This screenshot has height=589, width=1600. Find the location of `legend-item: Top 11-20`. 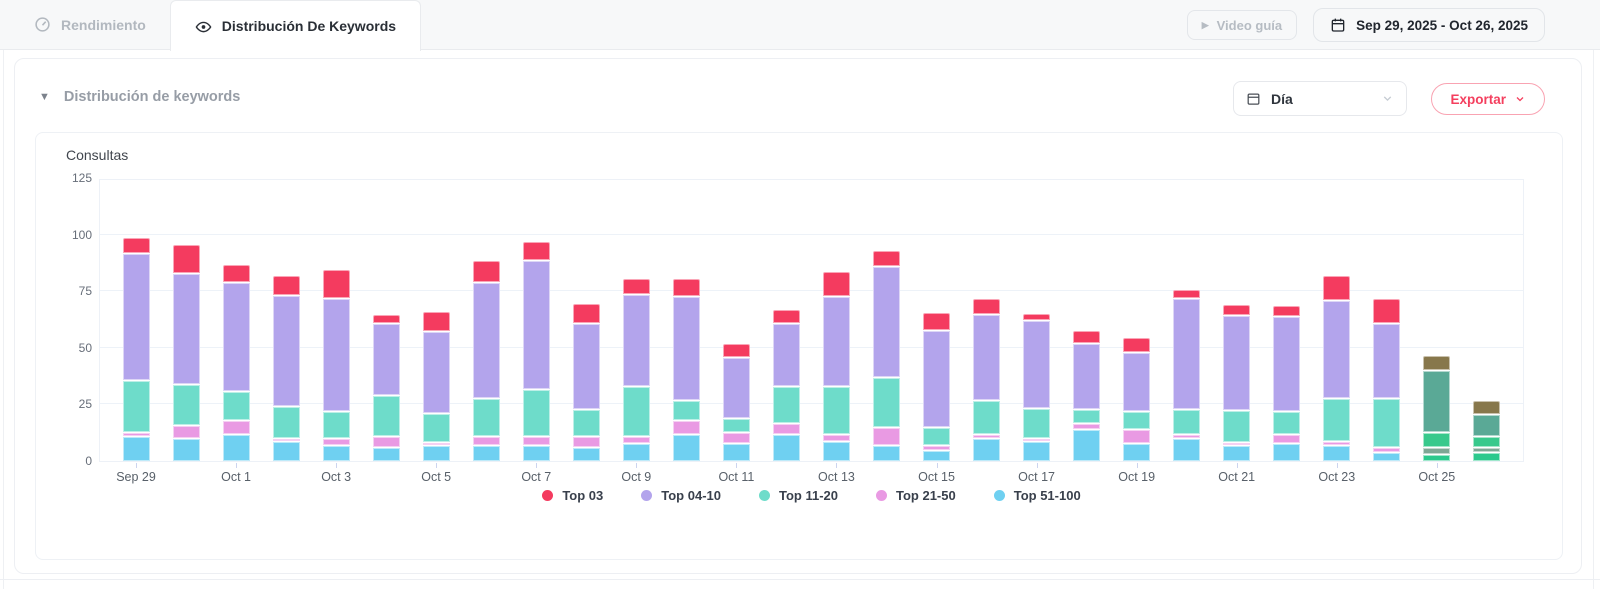

legend-item: Top 11-20 is located at coordinates (798, 495).